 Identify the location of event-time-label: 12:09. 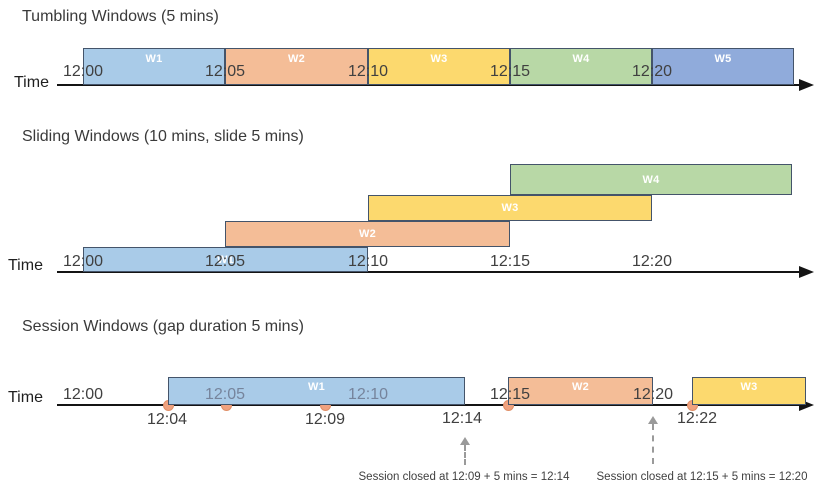
(325, 419).